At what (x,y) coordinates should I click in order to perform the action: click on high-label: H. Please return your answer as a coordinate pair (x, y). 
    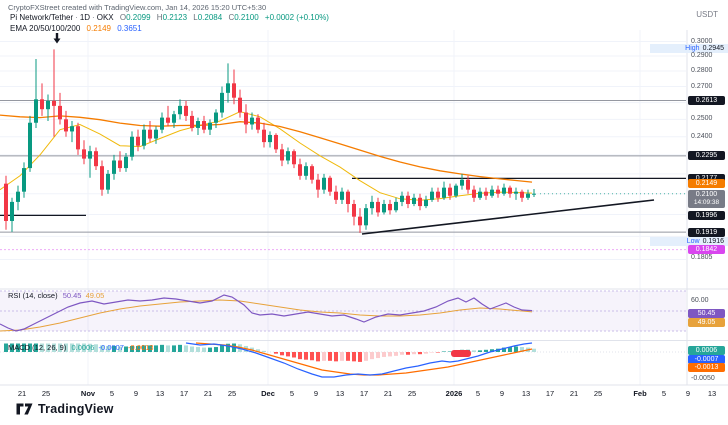
    Looking at the image, I should click on (159, 17).